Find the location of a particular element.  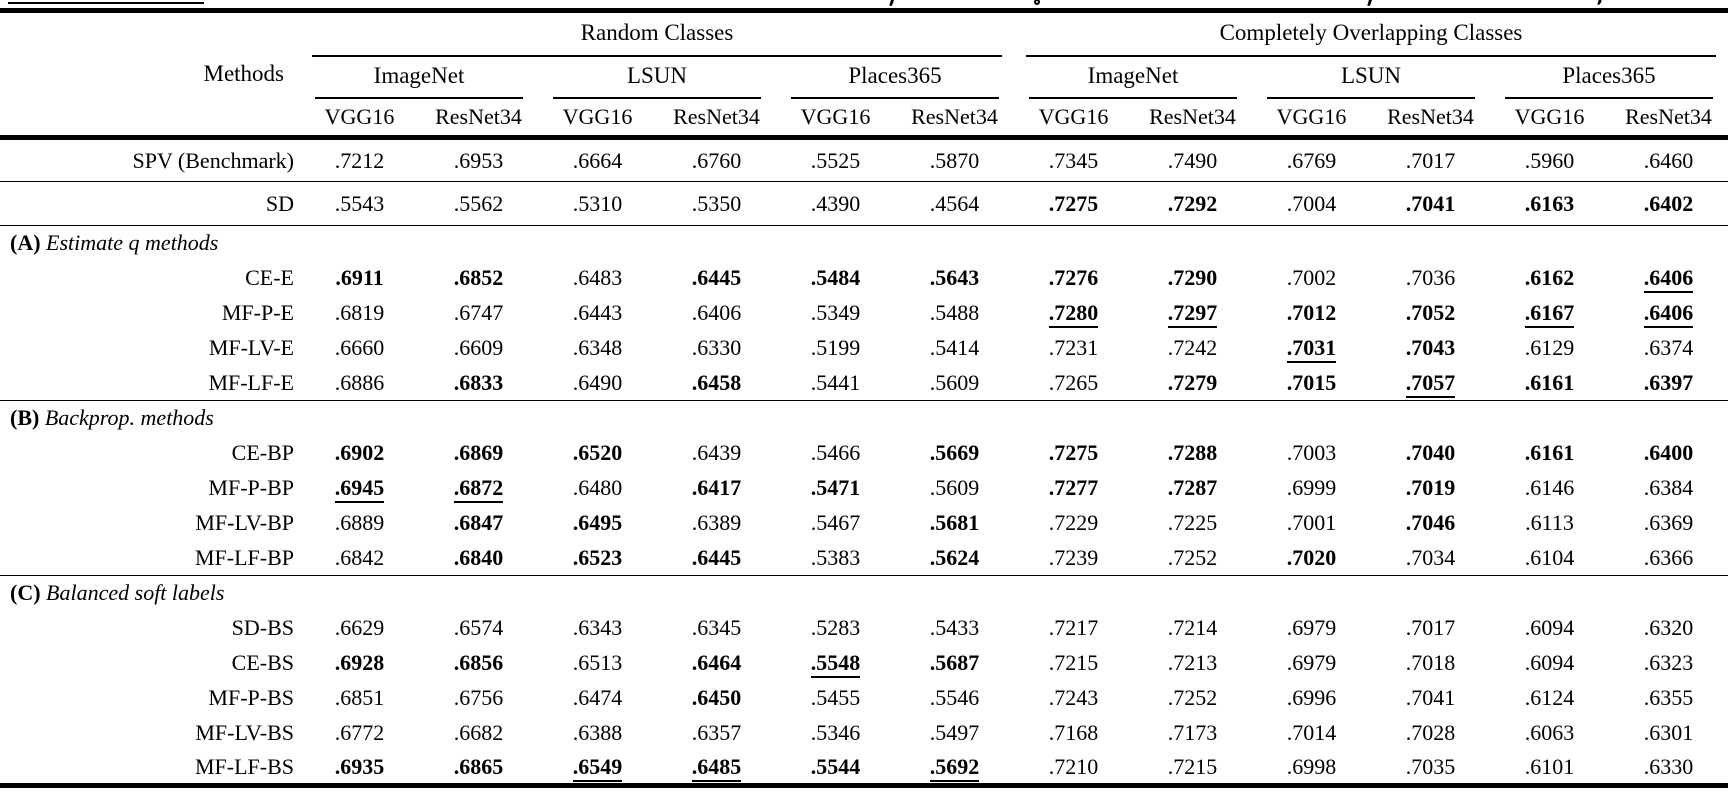

value-cell: .6819 is located at coordinates (359, 312).